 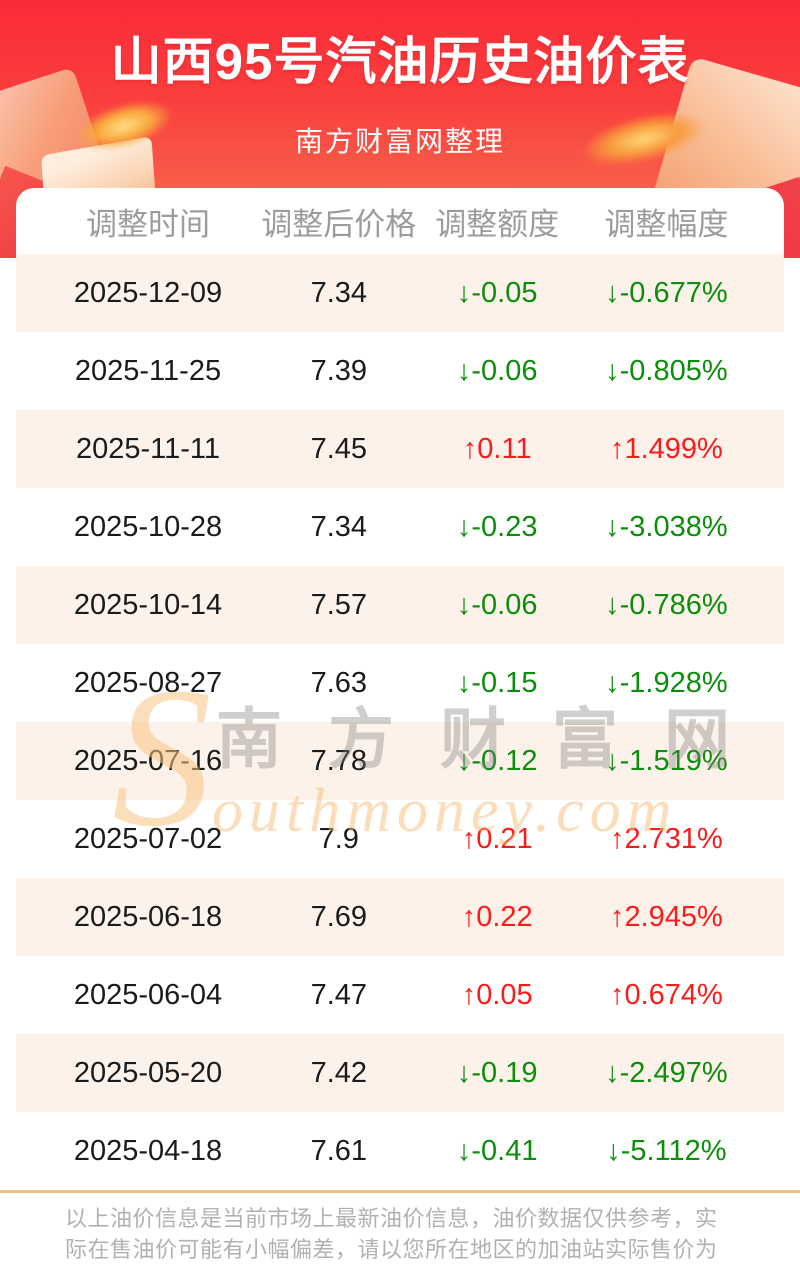 I want to click on column-header-change-percent: 调整幅度, so click(x=666, y=224).